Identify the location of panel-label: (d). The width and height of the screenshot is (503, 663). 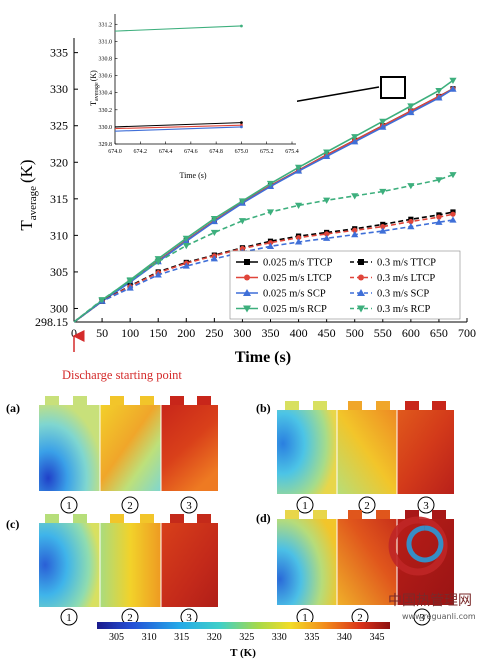
(263, 518).